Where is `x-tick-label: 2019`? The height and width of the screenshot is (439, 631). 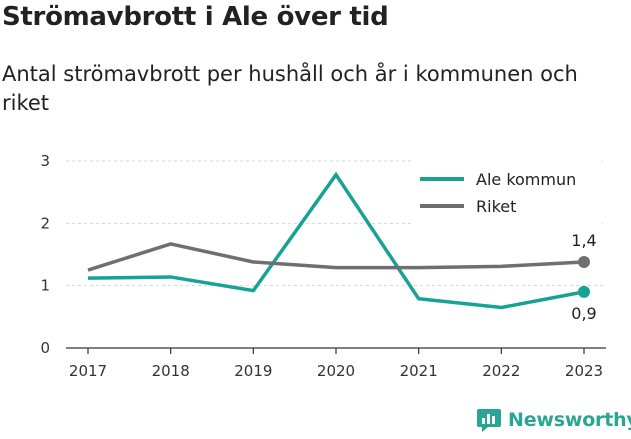 x-tick-label: 2019 is located at coordinates (253, 371).